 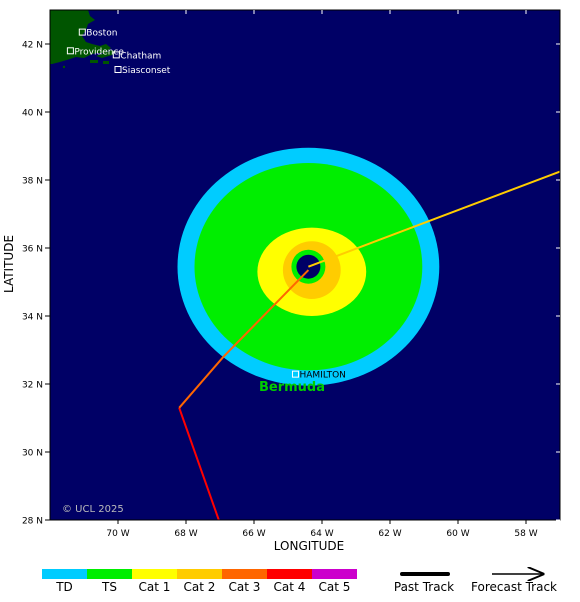 What do you see at coordinates (32, 318) in the screenshot?
I see `y-tick-label: 34 N` at bounding box center [32, 318].